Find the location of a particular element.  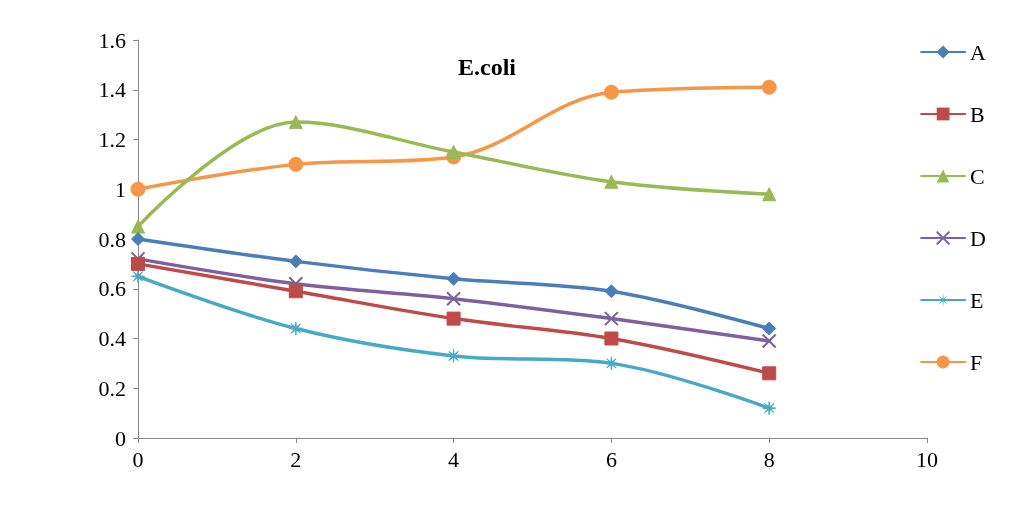

x-tick-label: 10 is located at coordinates (927, 459).